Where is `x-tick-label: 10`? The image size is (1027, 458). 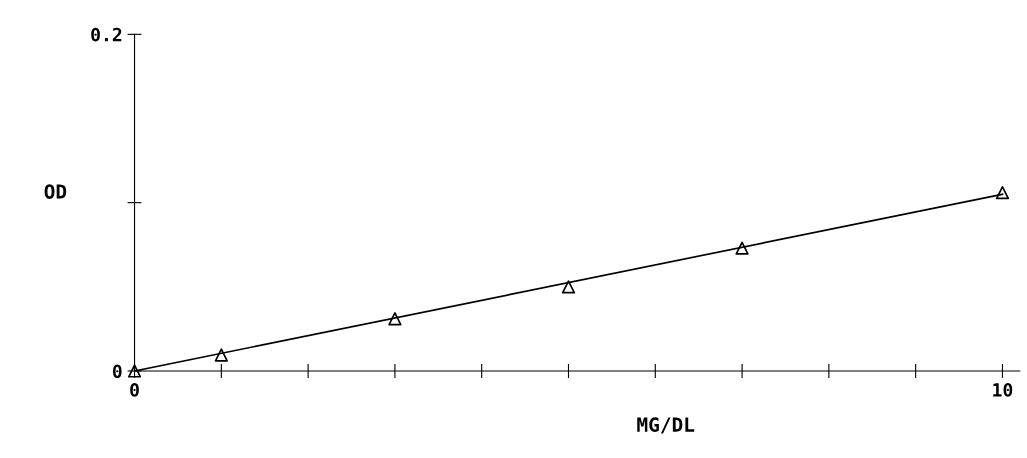 x-tick-label: 10 is located at coordinates (1003, 390).